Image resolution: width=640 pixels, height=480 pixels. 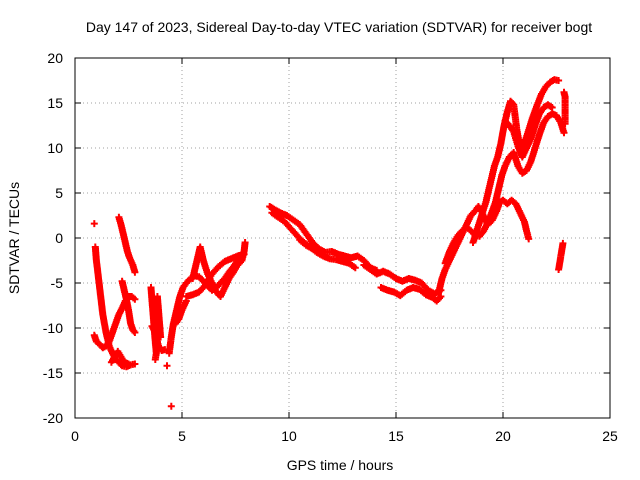 I want to click on y-tick-label: 15, so click(x=55, y=103).